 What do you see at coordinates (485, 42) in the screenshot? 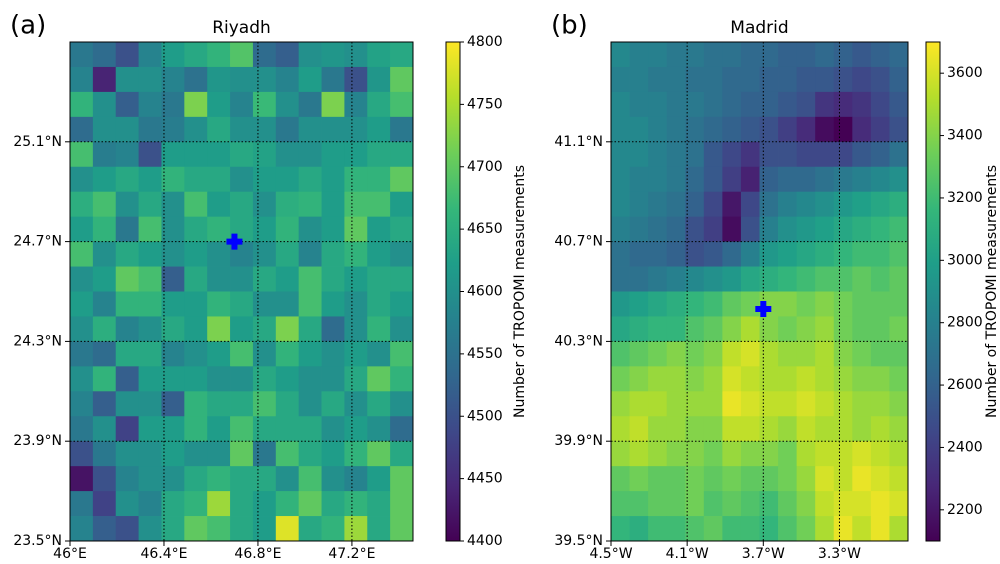
I see `colorbar-tick-label: 4800` at bounding box center [485, 42].